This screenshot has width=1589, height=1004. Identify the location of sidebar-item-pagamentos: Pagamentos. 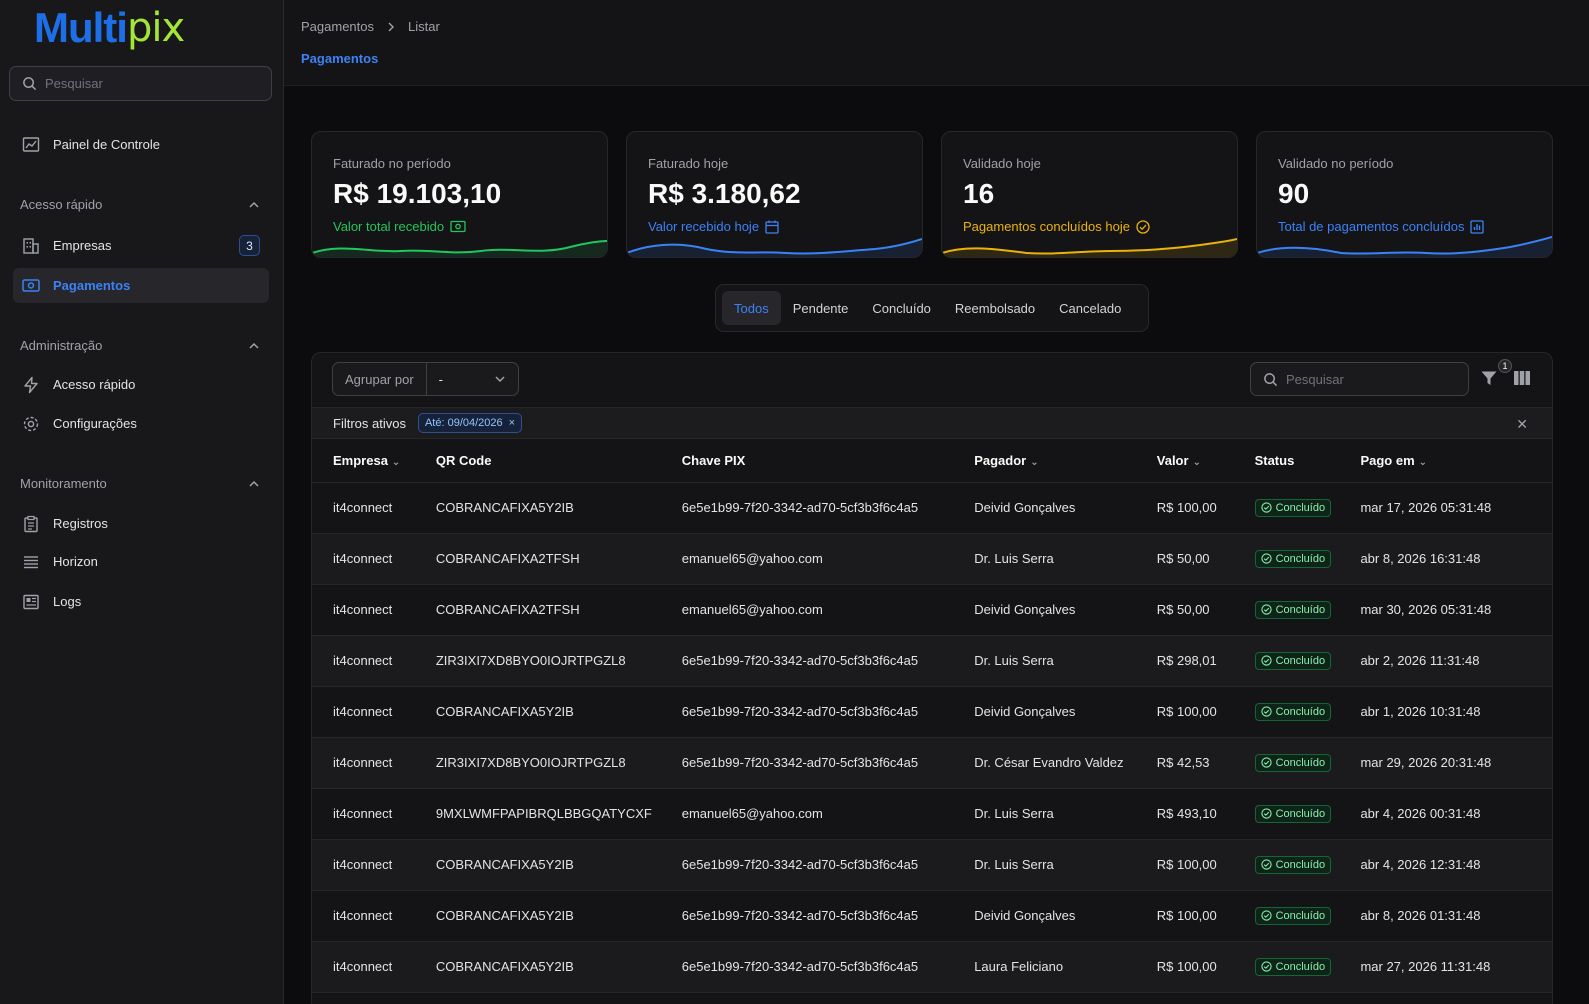
(141, 285).